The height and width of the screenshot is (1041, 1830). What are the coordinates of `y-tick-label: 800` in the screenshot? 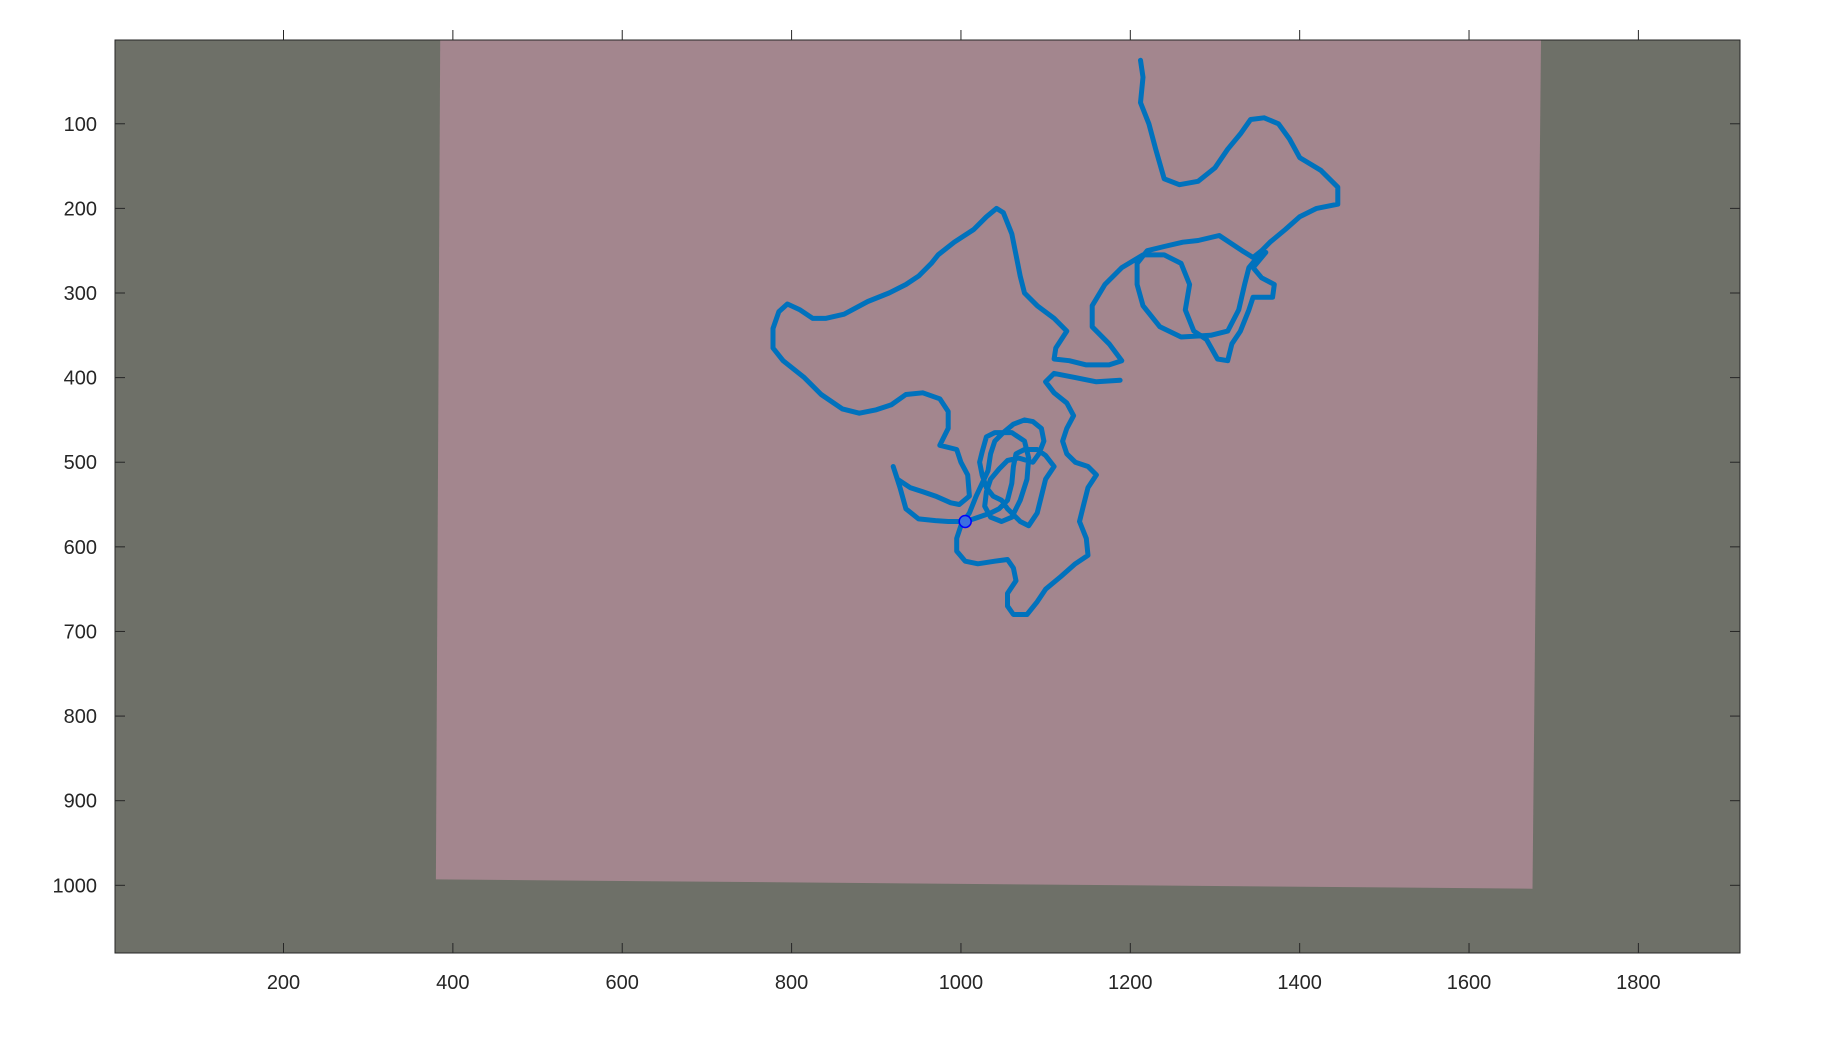 It's located at (80, 717).